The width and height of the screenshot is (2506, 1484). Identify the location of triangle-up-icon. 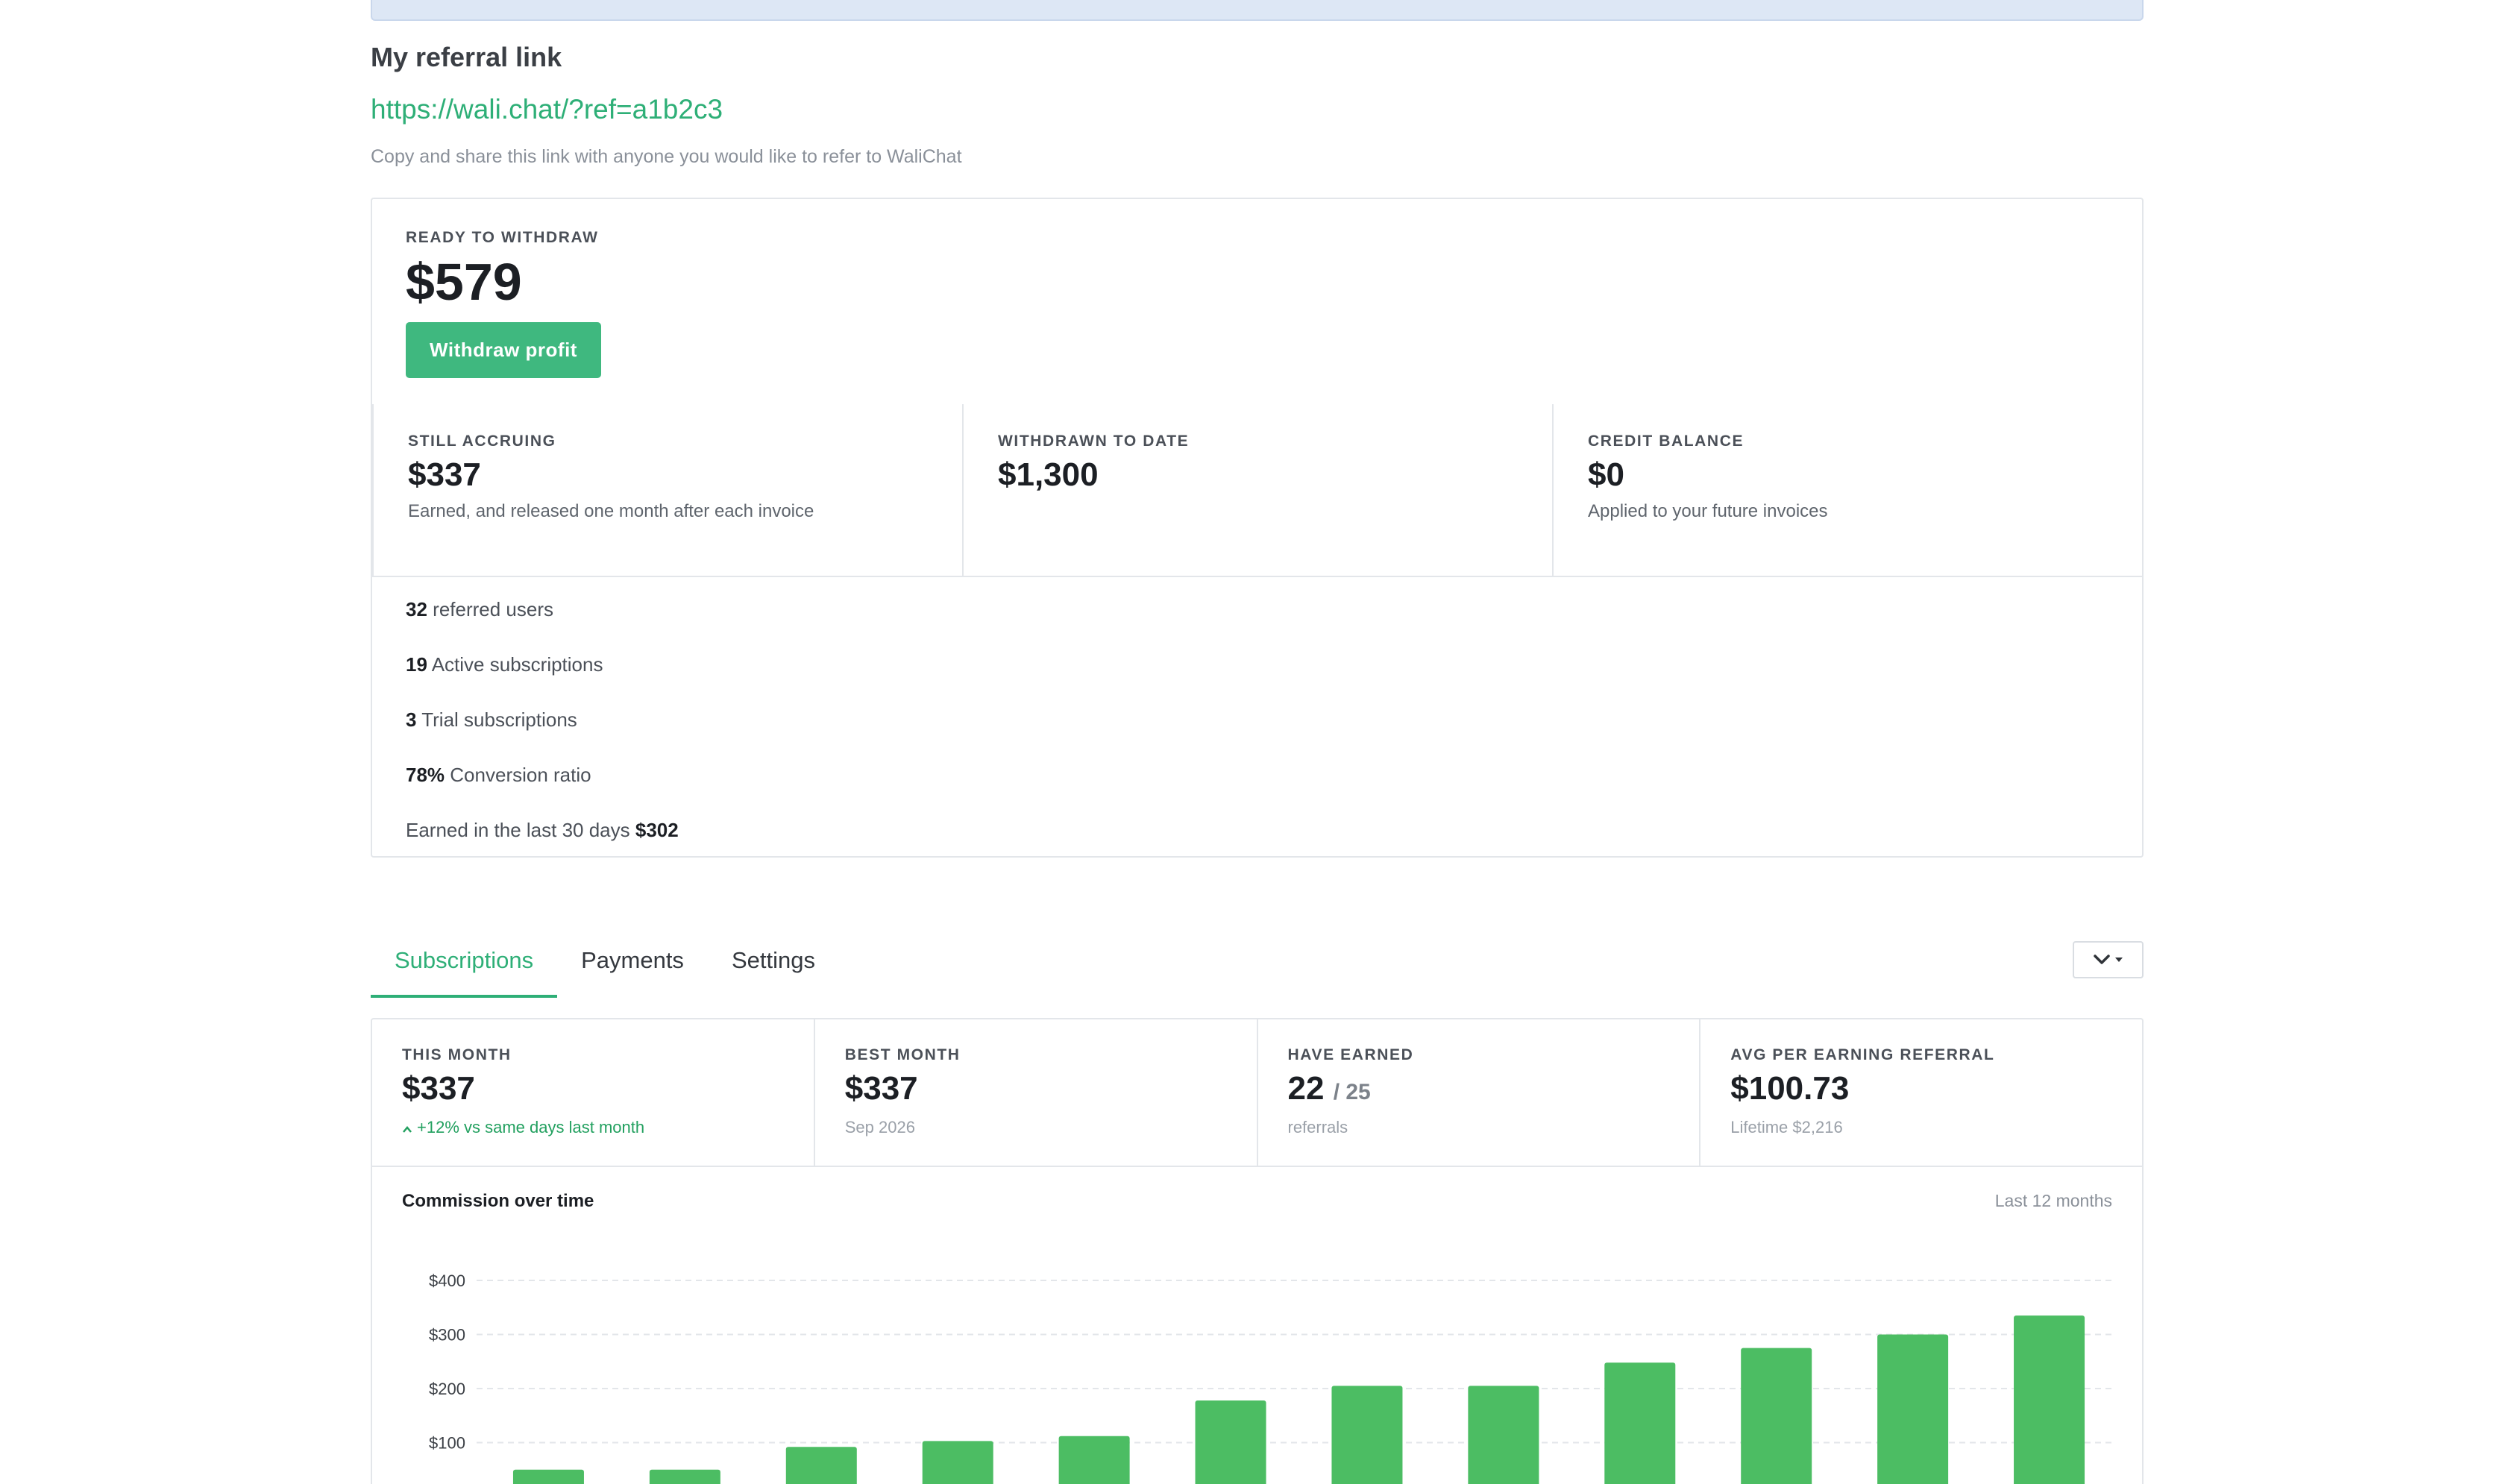
(407, 1129).